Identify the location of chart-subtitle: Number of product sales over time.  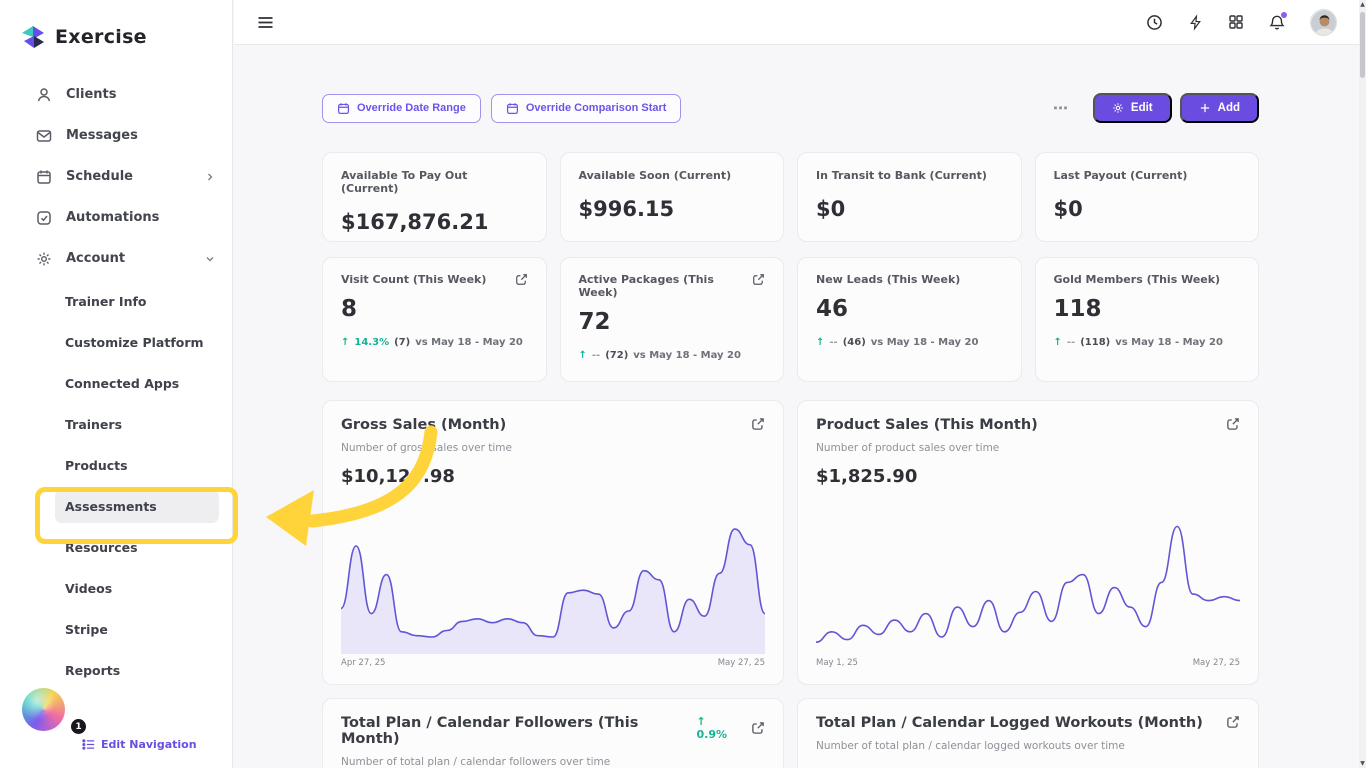
(908, 448).